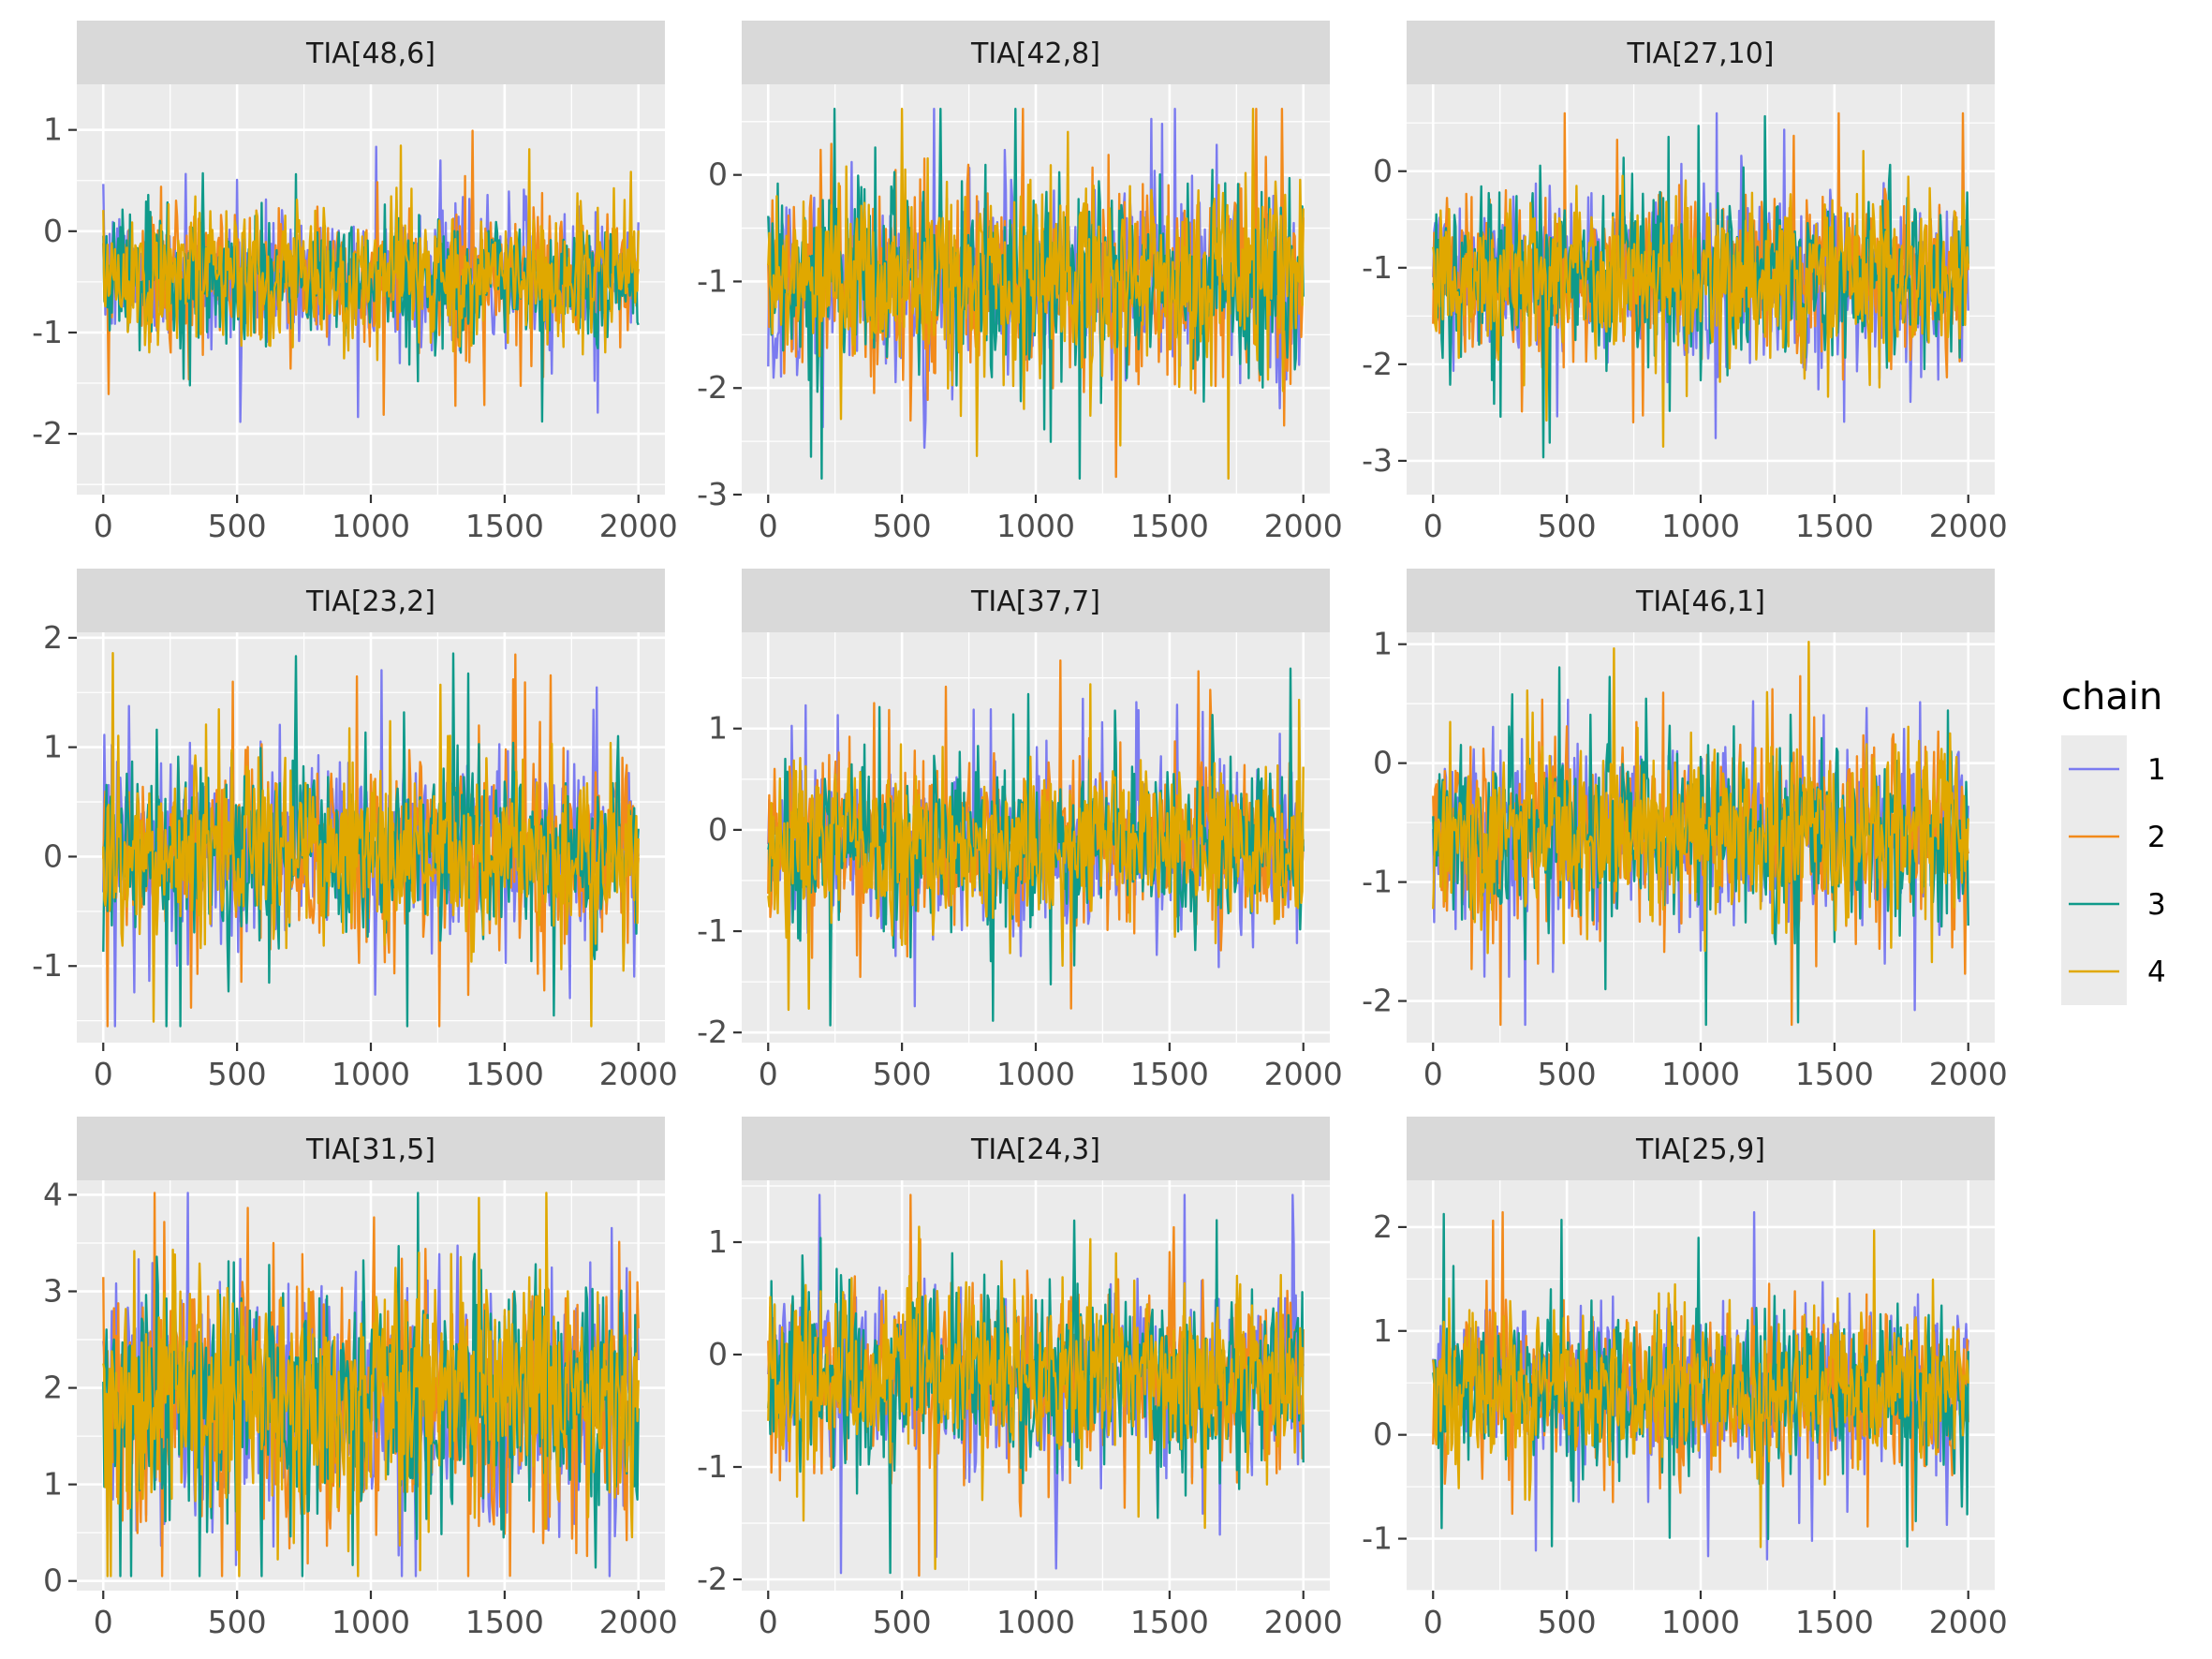 Image resolution: width=2212 pixels, height=1659 pixels. I want to click on facet-title: TIA[31,5], so click(370, 1149).